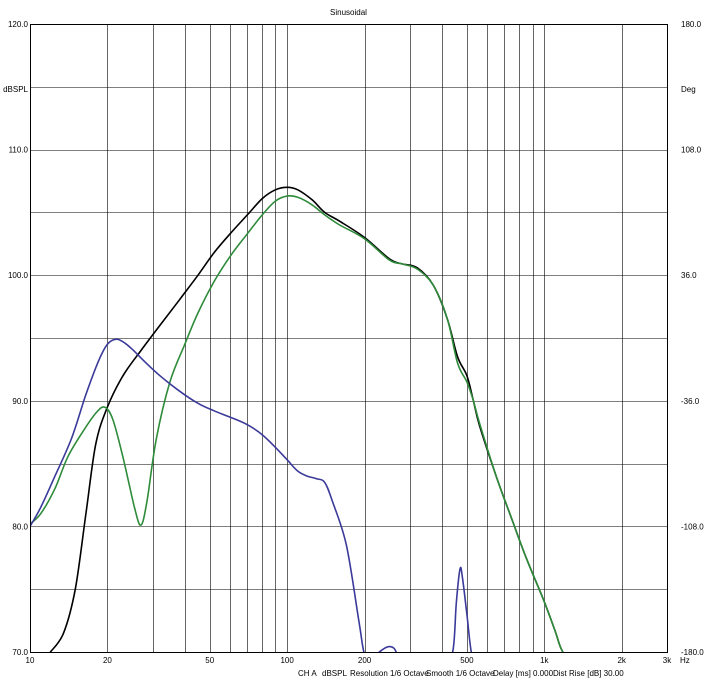 This screenshot has height=687, width=705. What do you see at coordinates (523, 673) in the screenshot?
I see `footer-delay: Delay [ms] 0.000` at bounding box center [523, 673].